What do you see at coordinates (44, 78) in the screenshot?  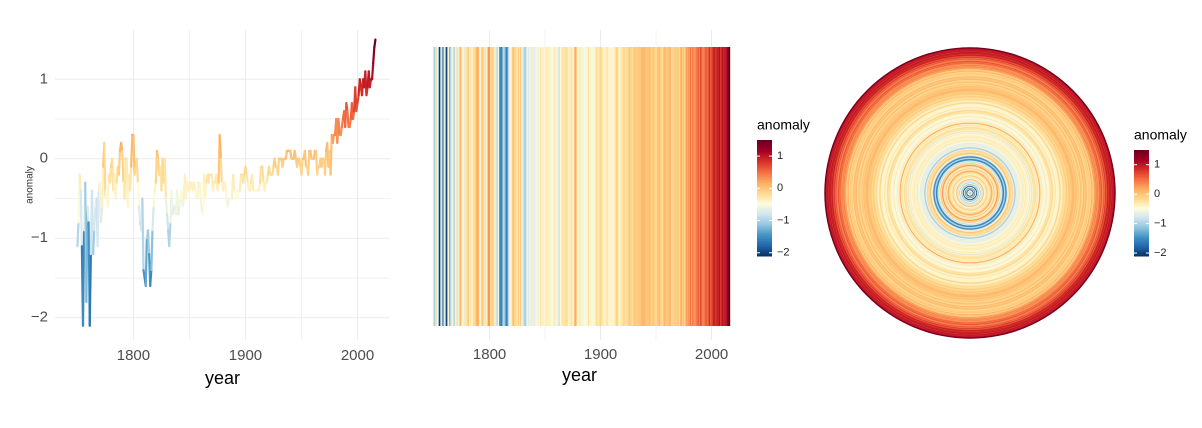 I see `y-tick-label: 1` at bounding box center [44, 78].